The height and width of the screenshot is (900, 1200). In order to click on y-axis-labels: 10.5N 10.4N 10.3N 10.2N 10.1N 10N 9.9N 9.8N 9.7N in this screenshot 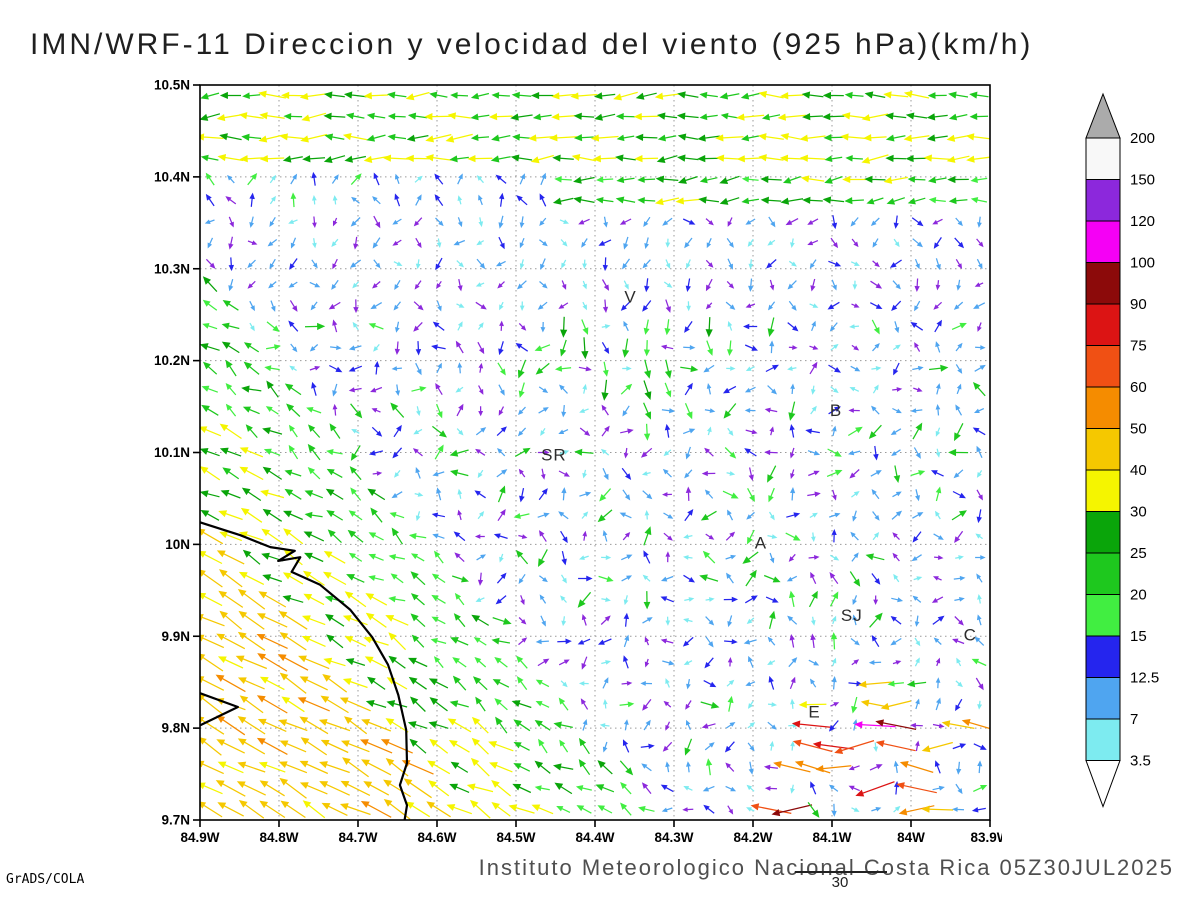, I will do `click(172, 453)`.